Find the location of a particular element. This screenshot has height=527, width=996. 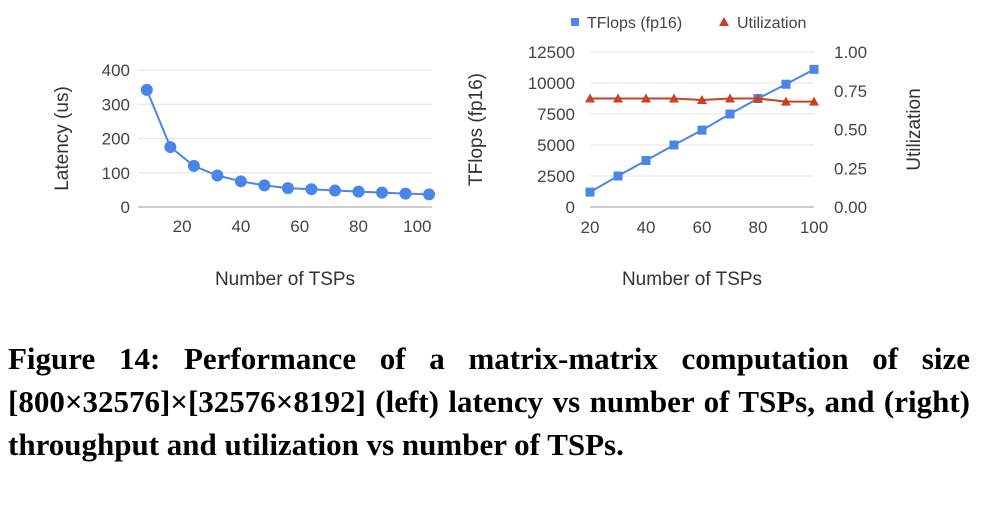

right-y2-tick-label: 0.50 is located at coordinates (850, 130).